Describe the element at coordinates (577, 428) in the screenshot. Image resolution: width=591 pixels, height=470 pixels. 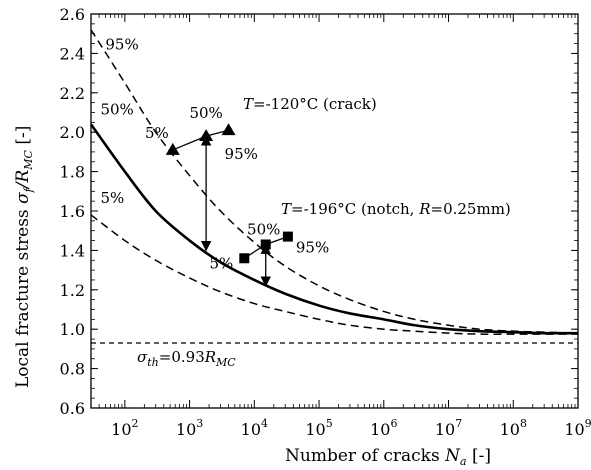
I see `x-tick-label: 10⁹` at that location.